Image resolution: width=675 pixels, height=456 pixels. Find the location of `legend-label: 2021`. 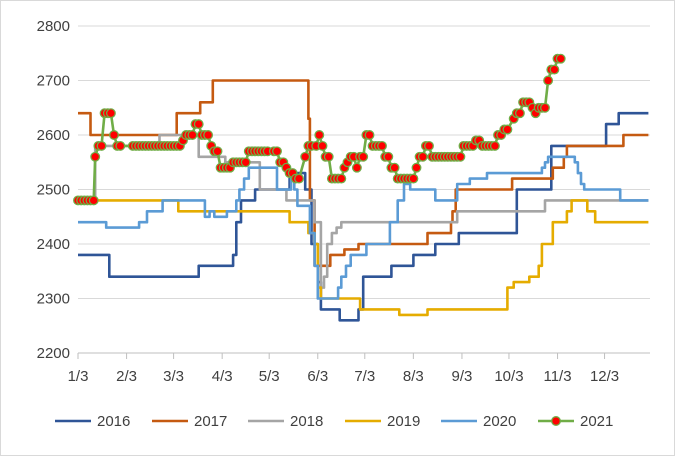

legend-label: 2021 is located at coordinates (596, 421).